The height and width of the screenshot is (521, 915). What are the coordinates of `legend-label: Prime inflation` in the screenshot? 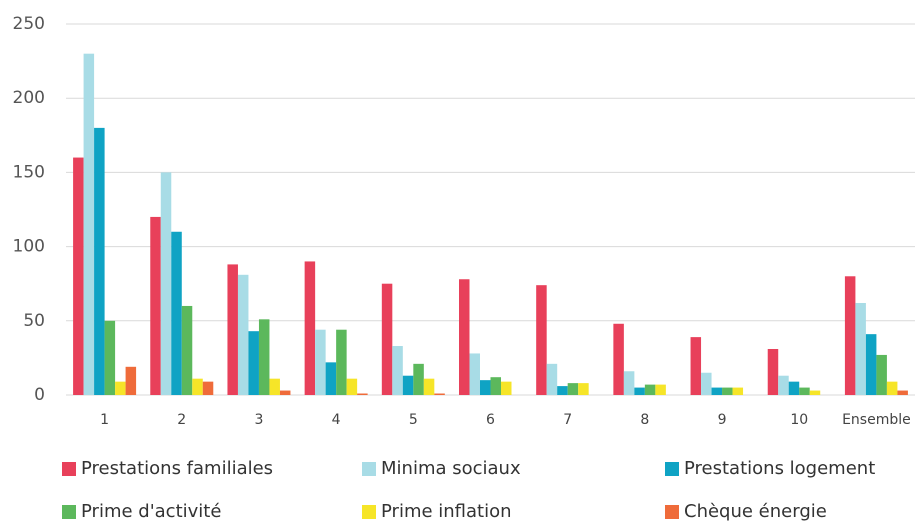 It's located at (446, 511).